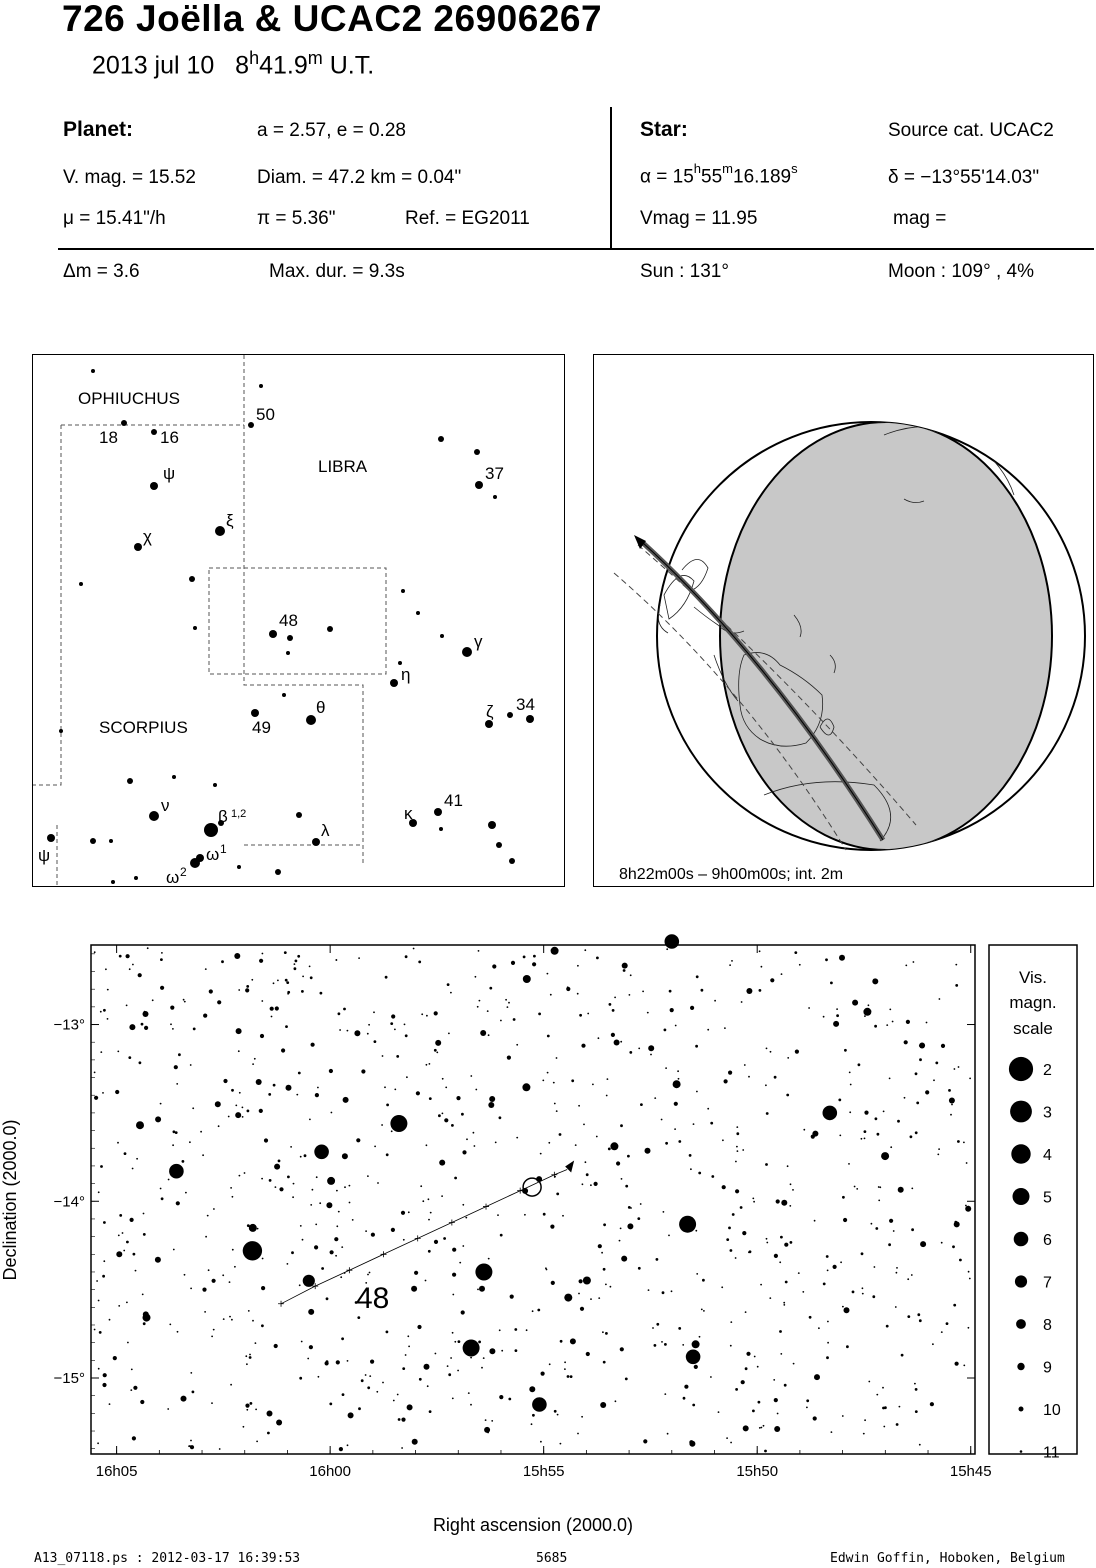 The image size is (1096, 1568). Describe the element at coordinates (849, 652) in the screenshot. I see `globe-svg: 8h22m00s – 9h00m00s; int. 2m` at that location.